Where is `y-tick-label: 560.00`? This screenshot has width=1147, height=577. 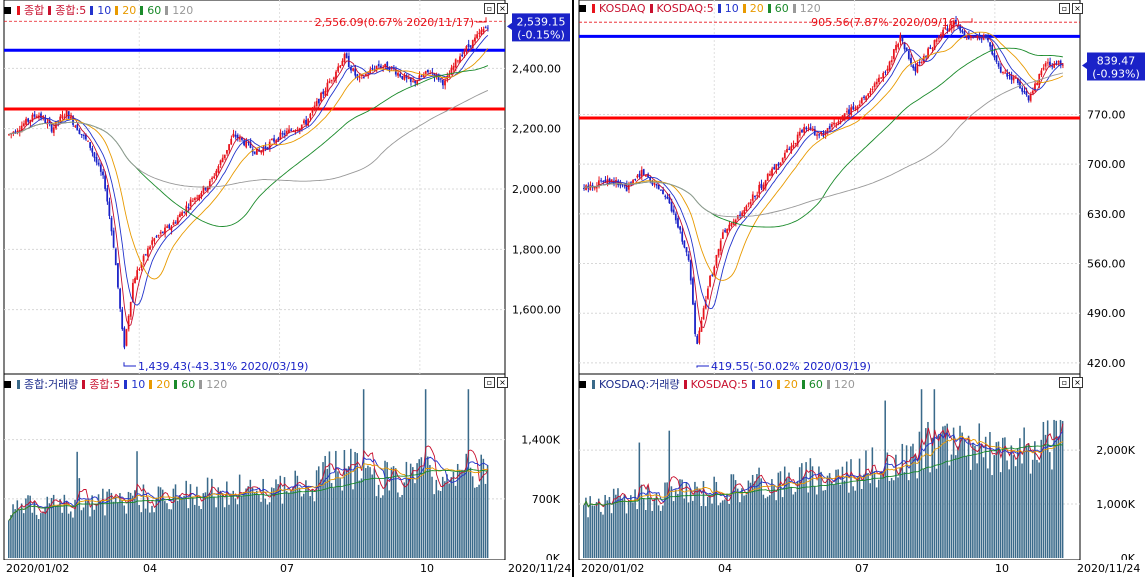
y-tick-label: 560.00 is located at coordinates (1106, 264).